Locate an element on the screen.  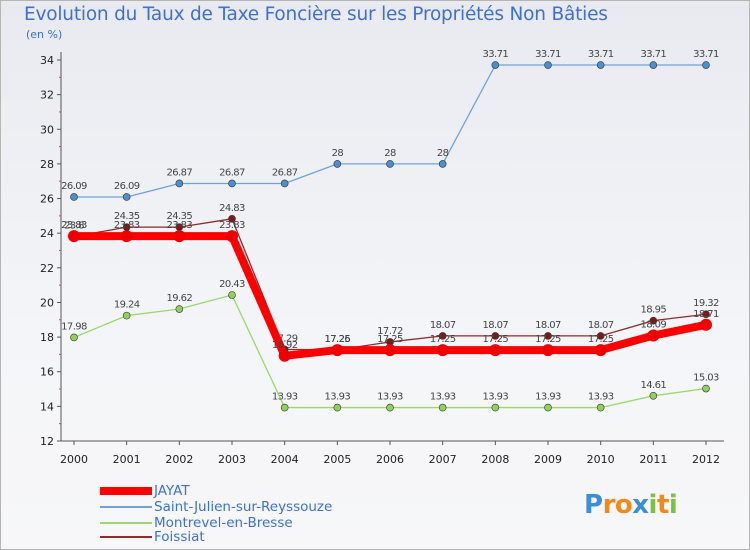
series-montrevel-en-bresse-data-label: 19.62 is located at coordinates (180, 298).